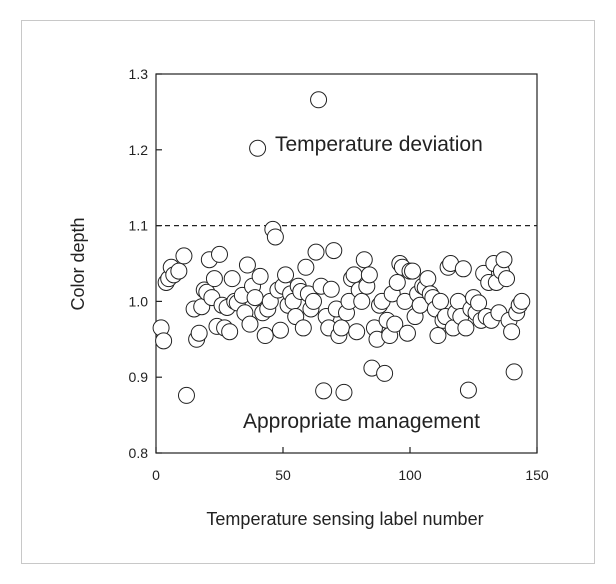 Image resolution: width=616 pixels, height=584 pixels. Describe the element at coordinates (78, 263) in the screenshot. I see `y-axis-label: Color depth` at that location.